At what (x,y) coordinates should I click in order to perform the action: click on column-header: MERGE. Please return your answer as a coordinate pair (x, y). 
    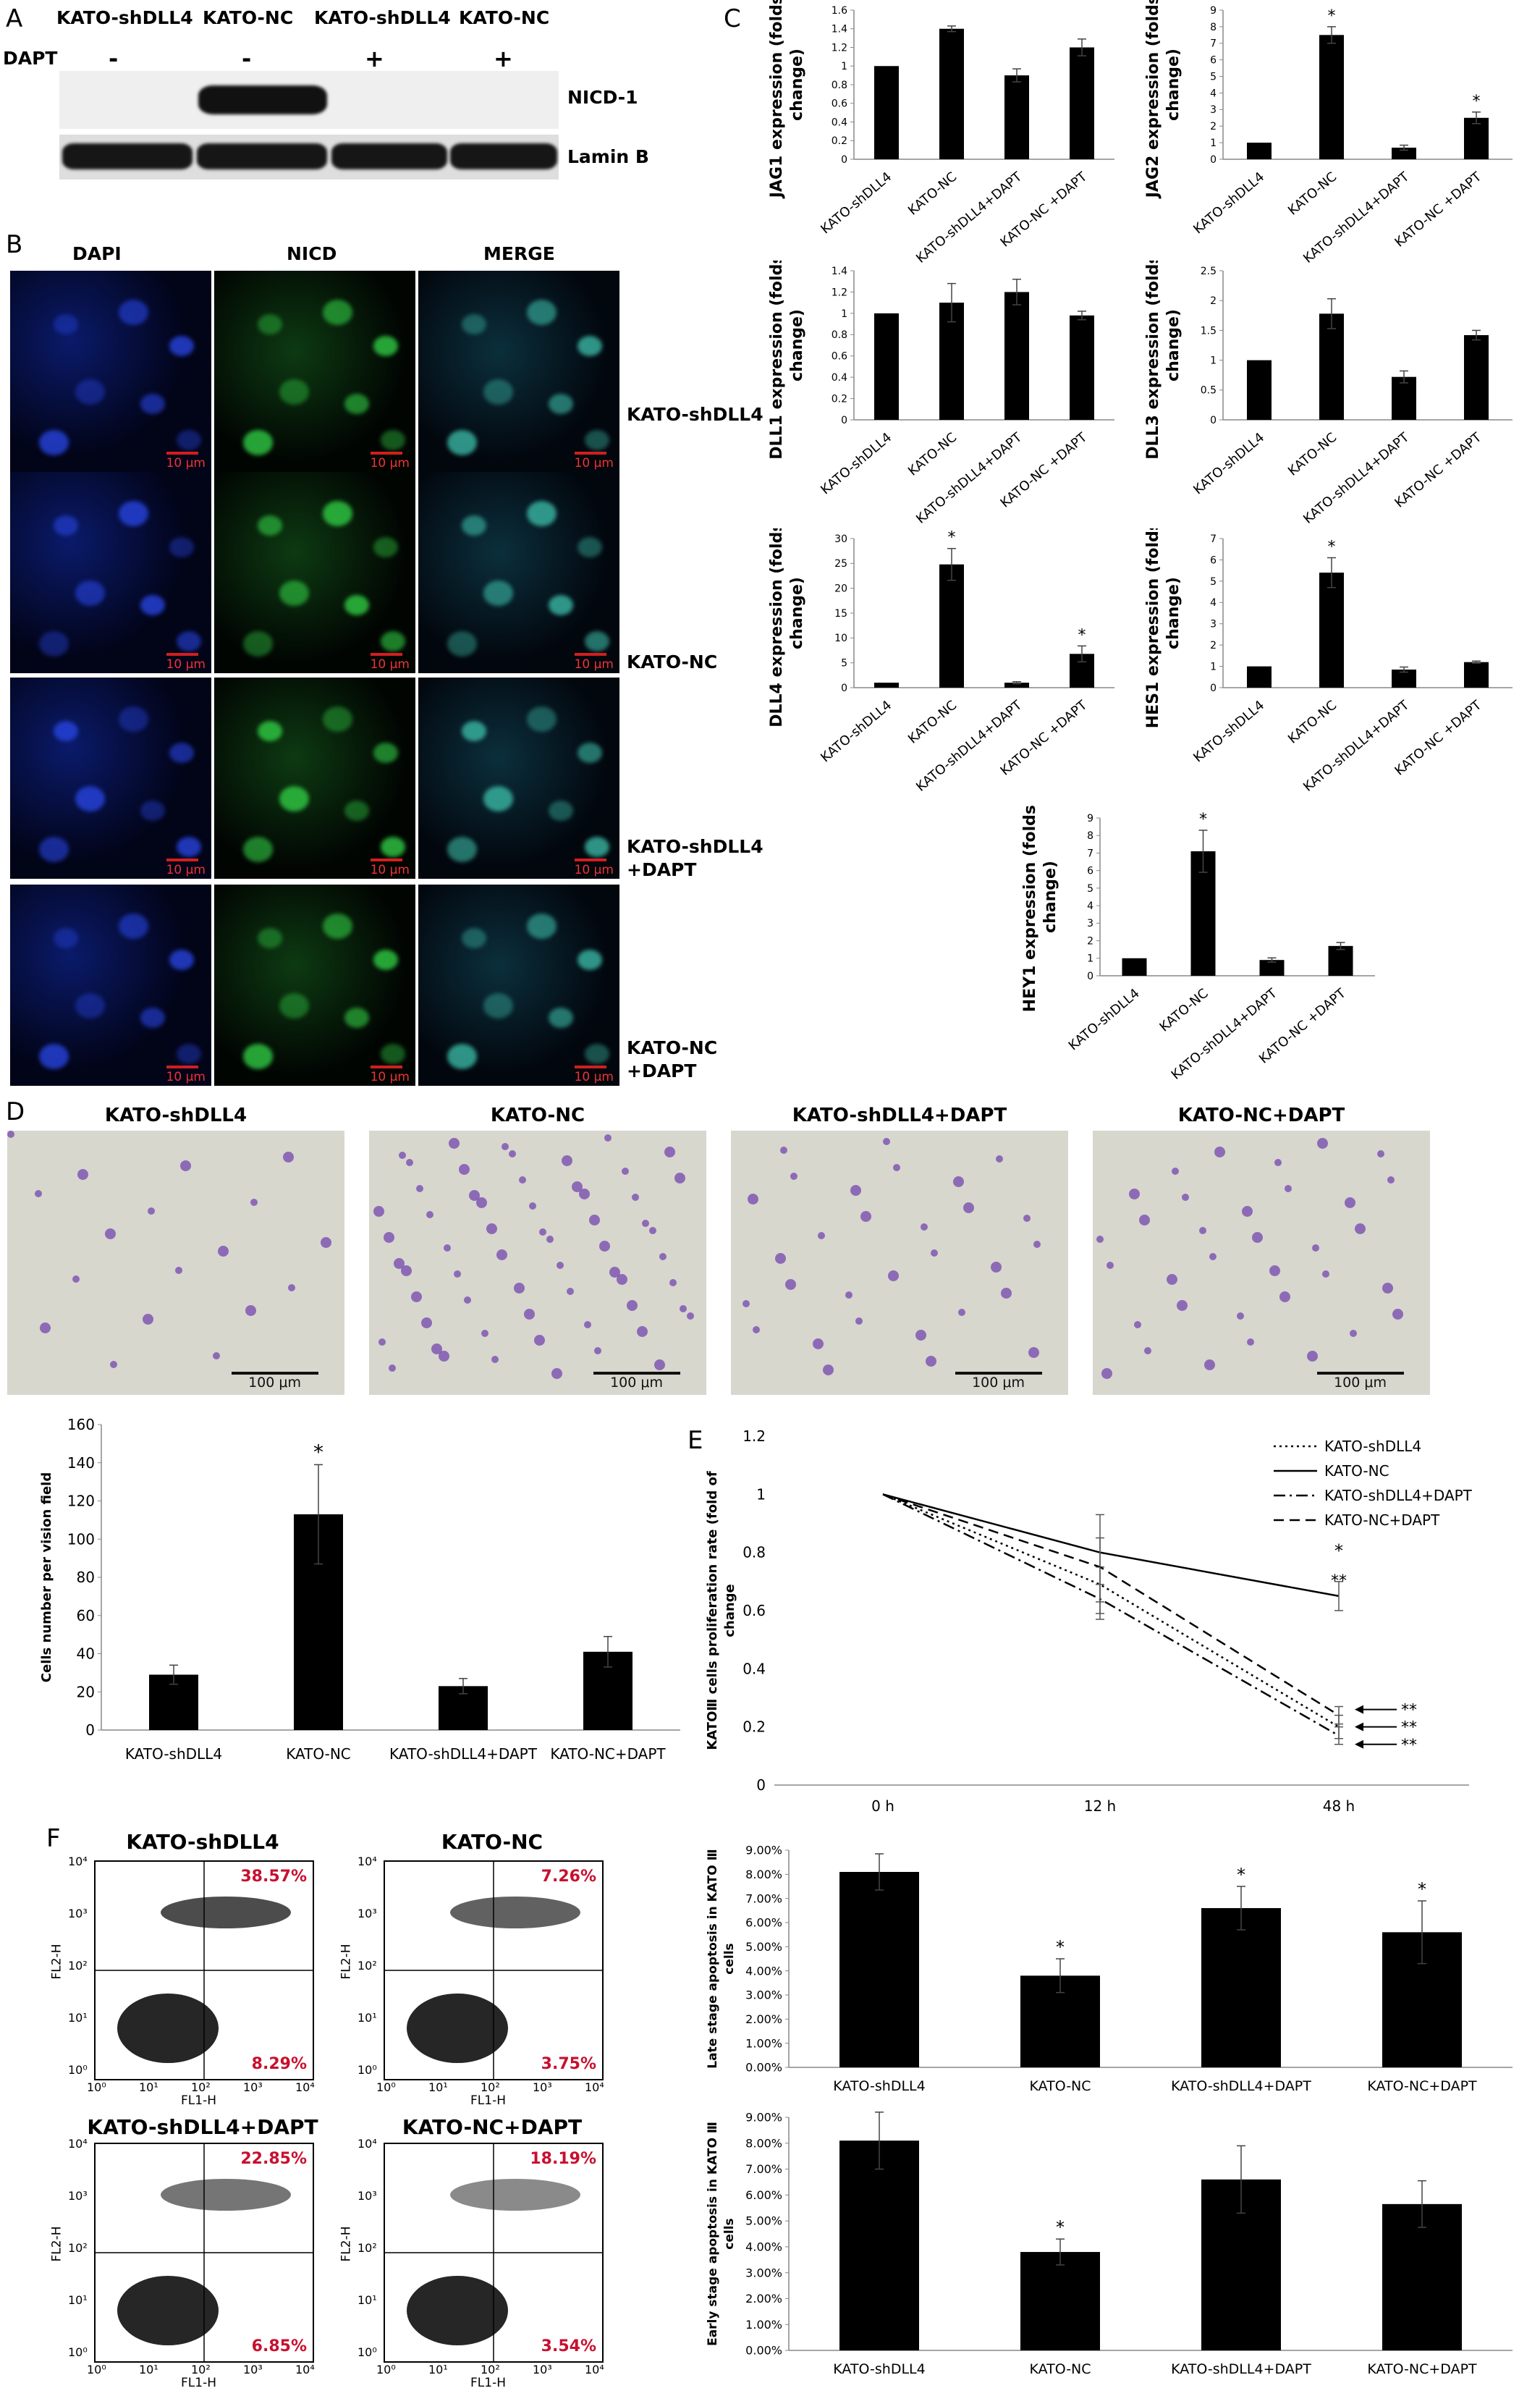
    Looking at the image, I should click on (519, 253).